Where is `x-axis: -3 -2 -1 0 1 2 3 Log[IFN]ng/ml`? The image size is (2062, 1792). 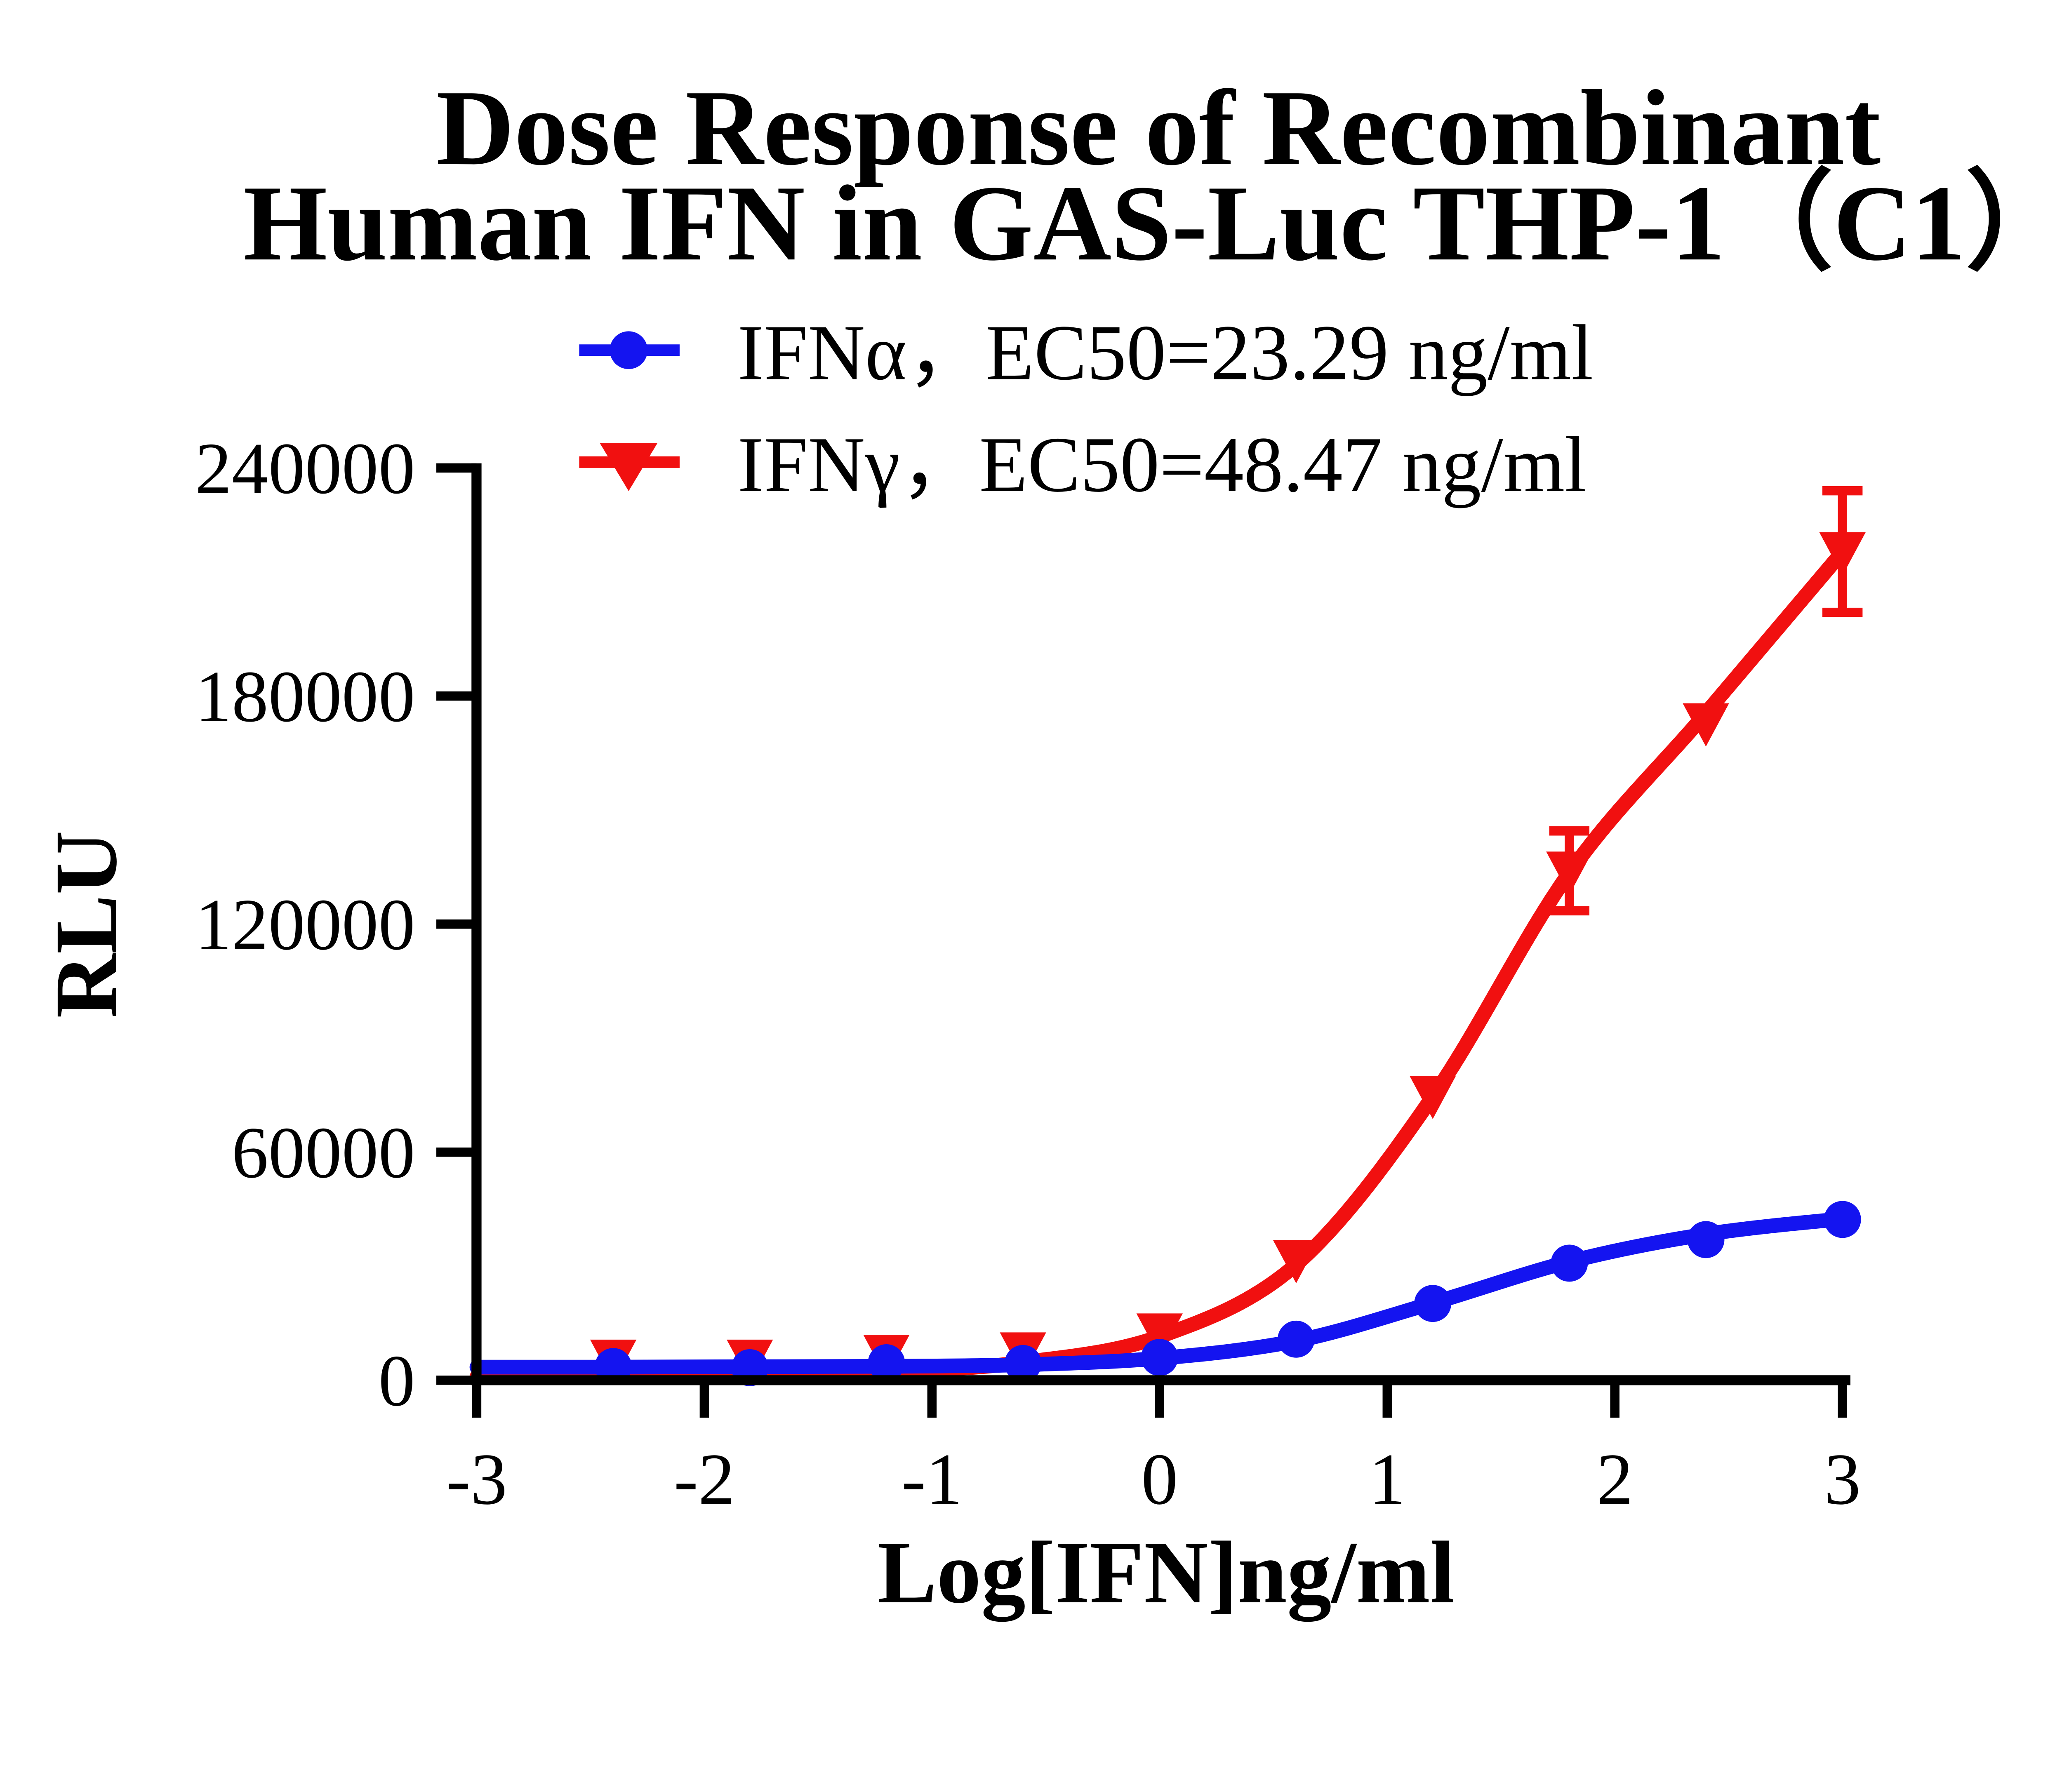 x-axis: -3 -2 -1 0 1 2 3 Log[IFN]ng/ml is located at coordinates (1153, 1499).